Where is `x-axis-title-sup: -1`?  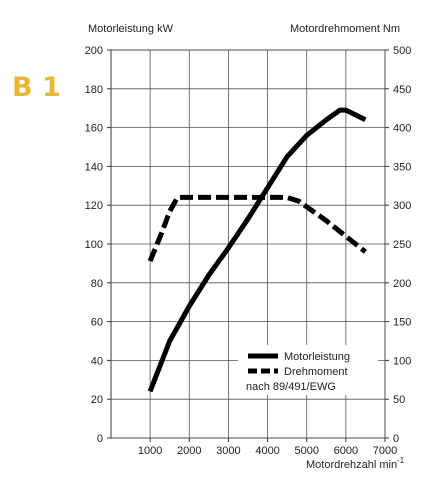 x-axis-title-sup: -1 is located at coordinates (401, 460).